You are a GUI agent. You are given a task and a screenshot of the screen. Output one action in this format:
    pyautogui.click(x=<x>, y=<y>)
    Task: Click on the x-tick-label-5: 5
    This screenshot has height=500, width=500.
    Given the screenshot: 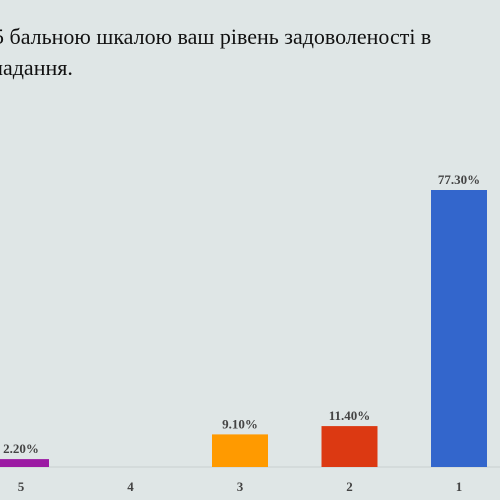 What is the action you would take?
    pyautogui.click(x=21, y=486)
    